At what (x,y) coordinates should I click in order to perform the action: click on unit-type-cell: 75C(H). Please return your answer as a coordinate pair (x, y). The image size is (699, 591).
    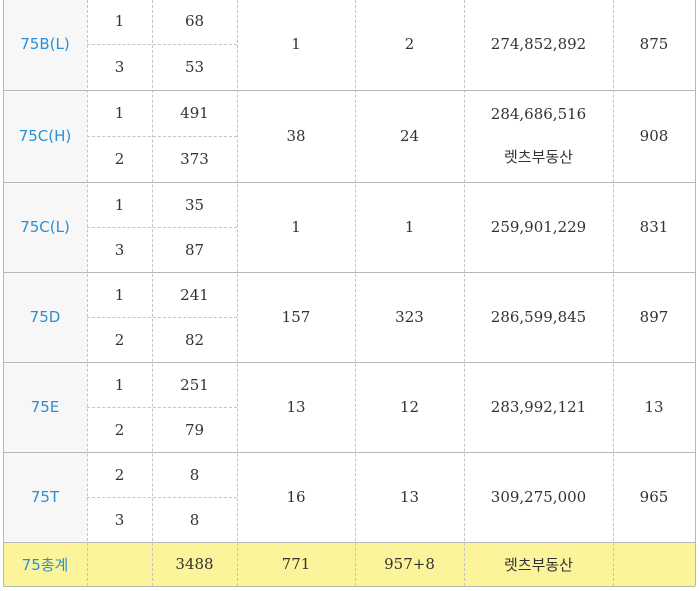
    Looking at the image, I should click on (45, 136).